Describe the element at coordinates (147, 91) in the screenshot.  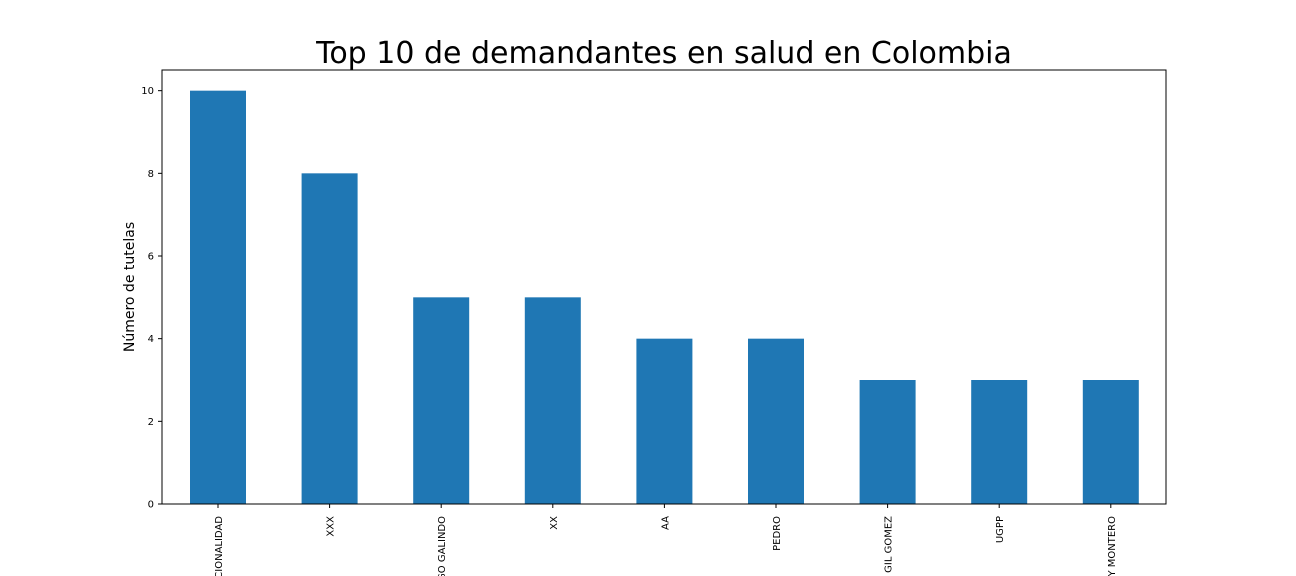
I see `y-tick-label-5: 10` at that location.